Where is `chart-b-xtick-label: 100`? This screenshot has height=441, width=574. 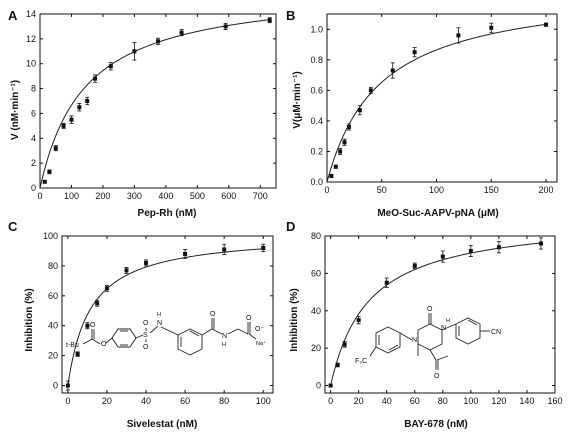
chart-b-xtick-label: 100 is located at coordinates (436, 190).